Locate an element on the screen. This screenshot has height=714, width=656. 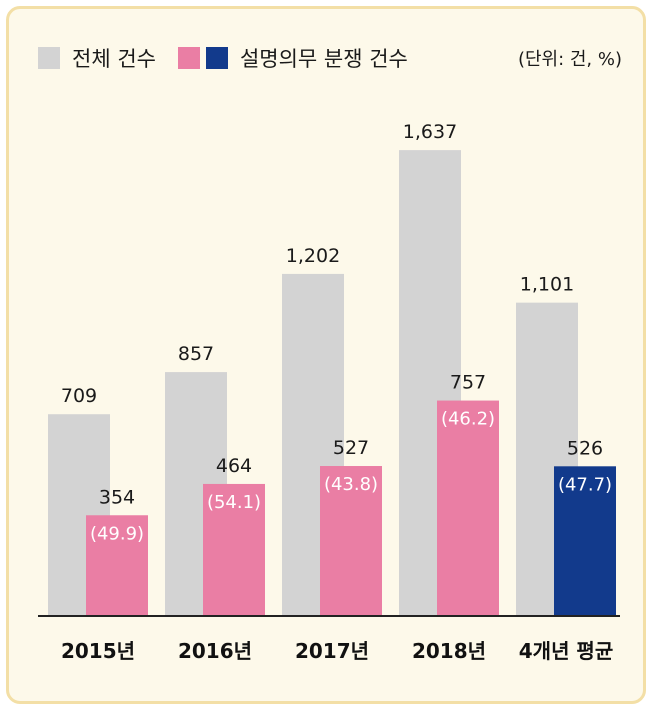
legend-label-dispute: 설명의무 분쟁 건수 is located at coordinates (323, 59).